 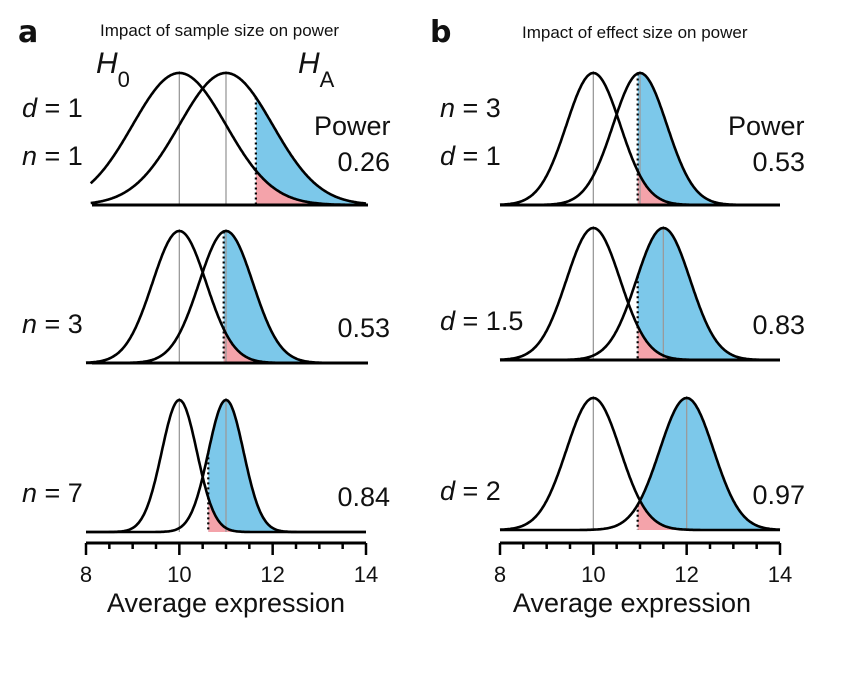 I want to click on panel-b-row-2: d = 1.5 0.83, so click(x=622, y=294).